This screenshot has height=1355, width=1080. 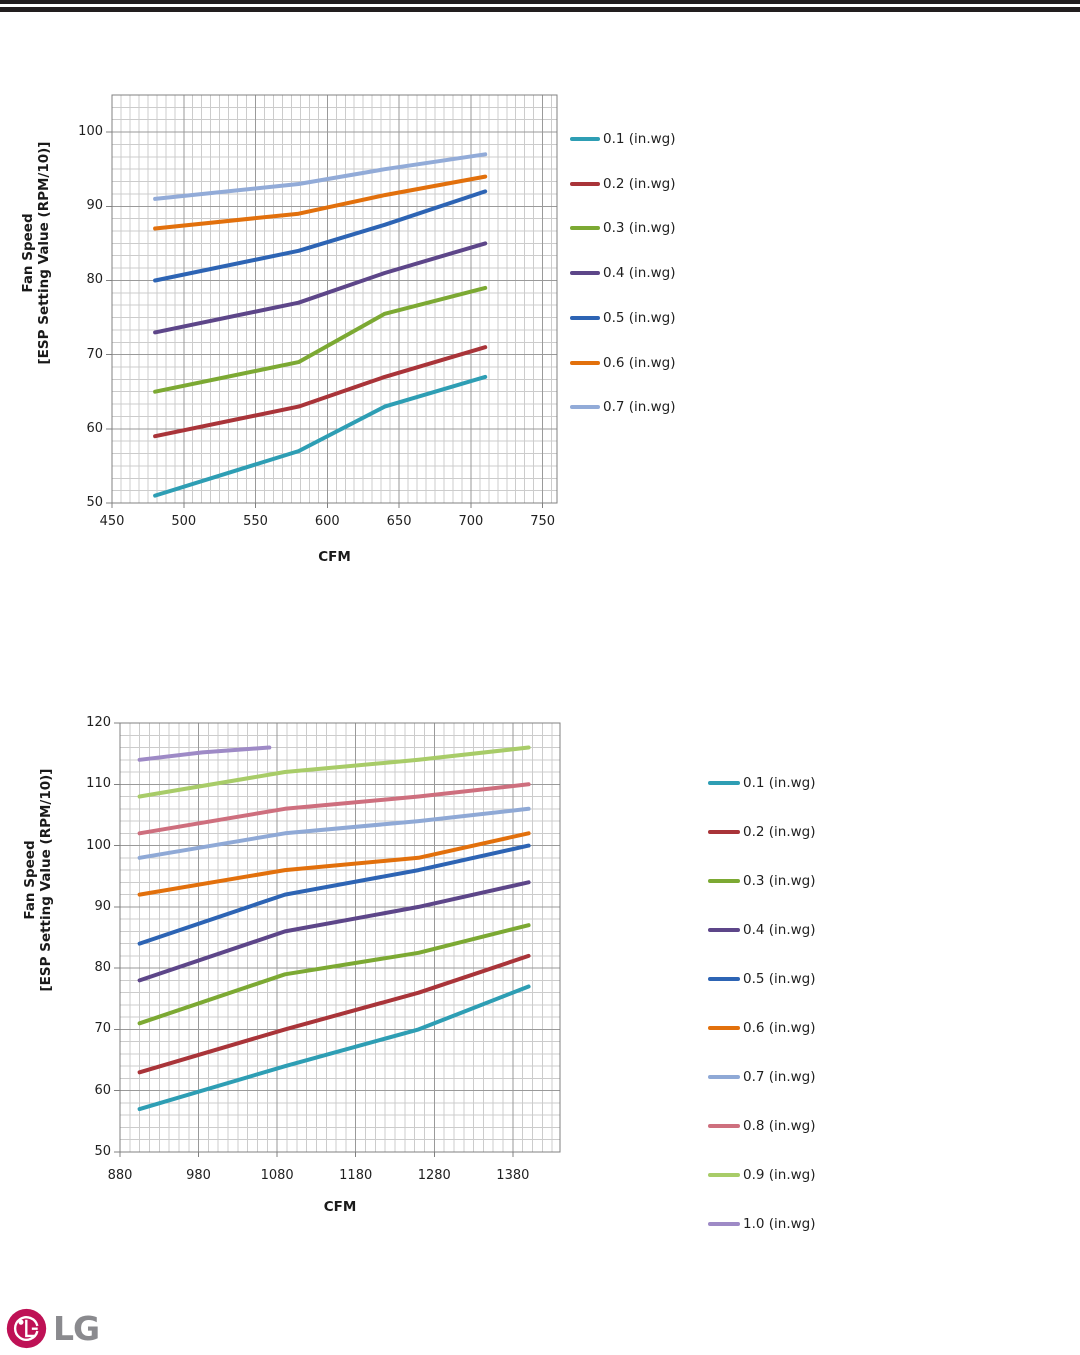 I want to click on x-tick-label: 1380, so click(x=513, y=1175).